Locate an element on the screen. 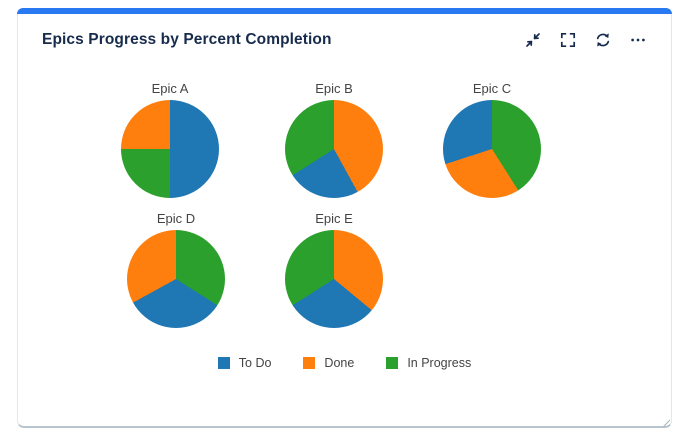  fullscreen-button is located at coordinates (568, 40).